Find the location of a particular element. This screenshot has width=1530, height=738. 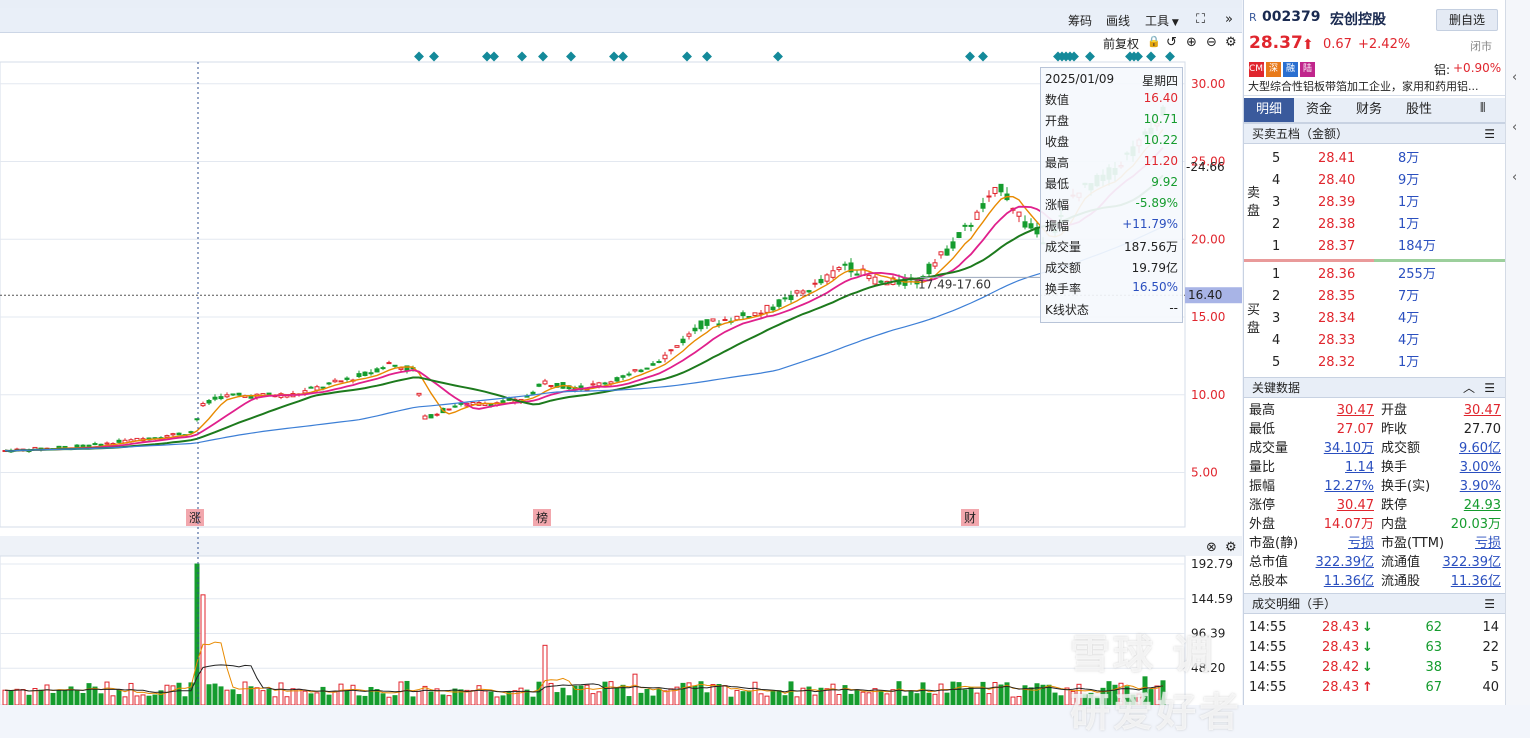

collapse-right-icon: » is located at coordinates (1229, 19).